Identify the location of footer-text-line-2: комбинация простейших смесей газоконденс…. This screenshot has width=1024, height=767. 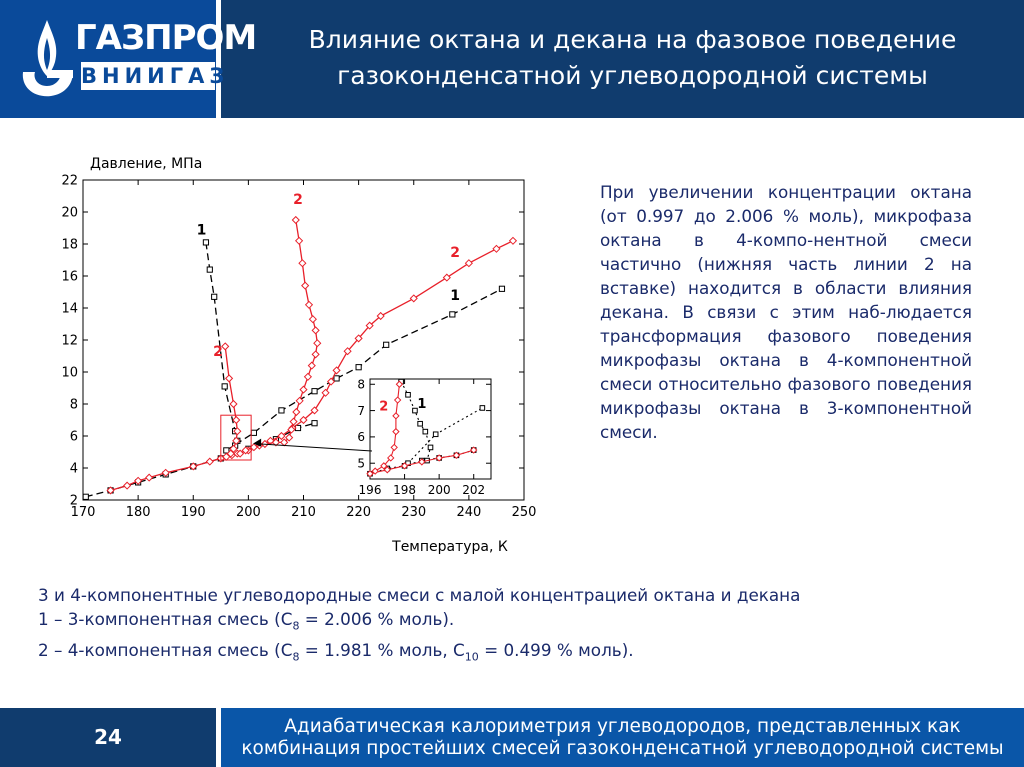
(622, 748).